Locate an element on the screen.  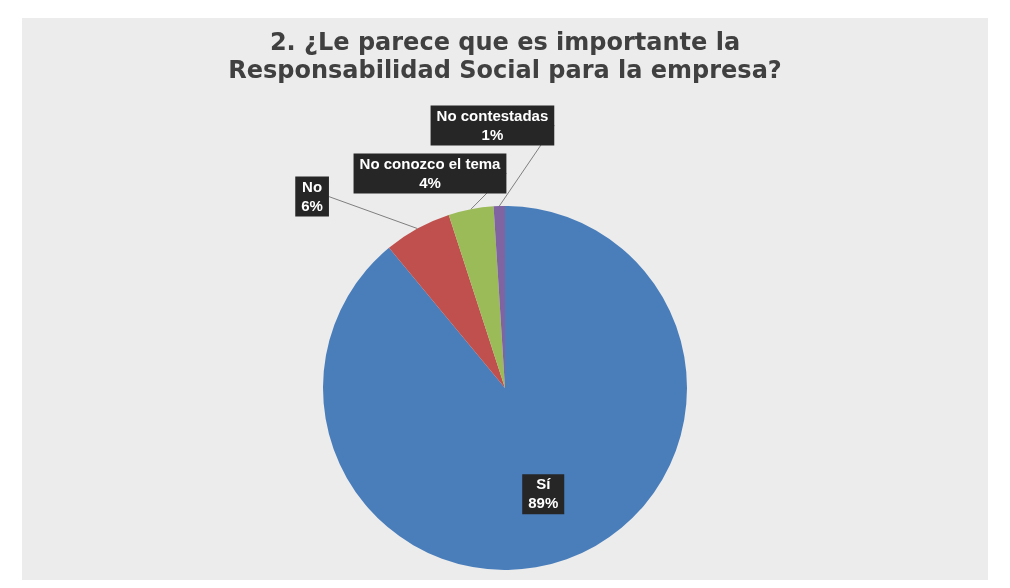
slice-label: No conozco el tema is located at coordinates (430, 163).